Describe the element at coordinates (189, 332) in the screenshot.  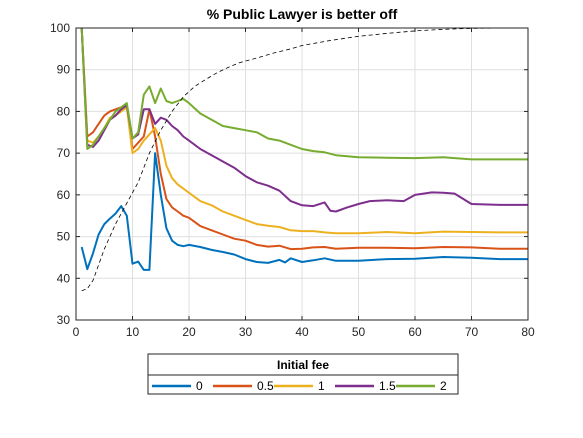
I see `x-tick-label: 20` at that location.